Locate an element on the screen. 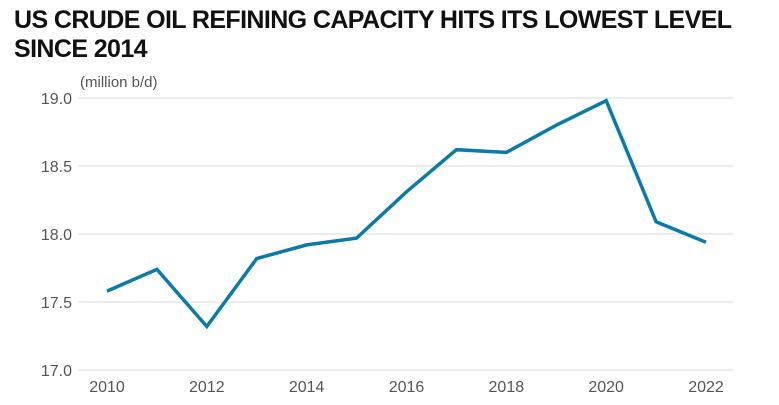  y-tick-label: 18.0 is located at coordinates (56, 235).